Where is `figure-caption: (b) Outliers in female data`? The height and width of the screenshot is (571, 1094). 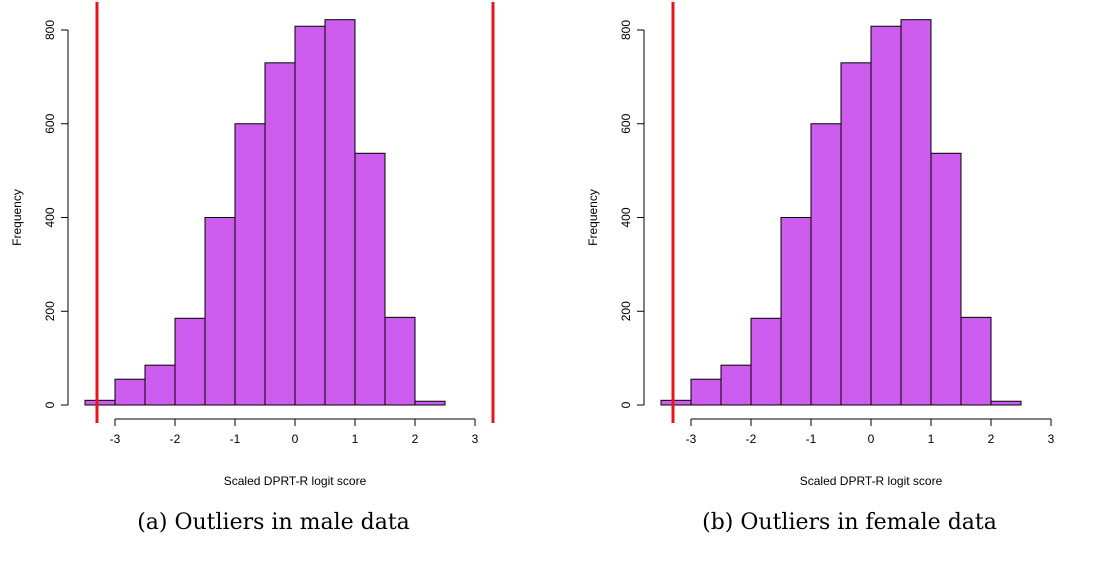 figure-caption: (b) Outliers in female data is located at coordinates (849, 522).